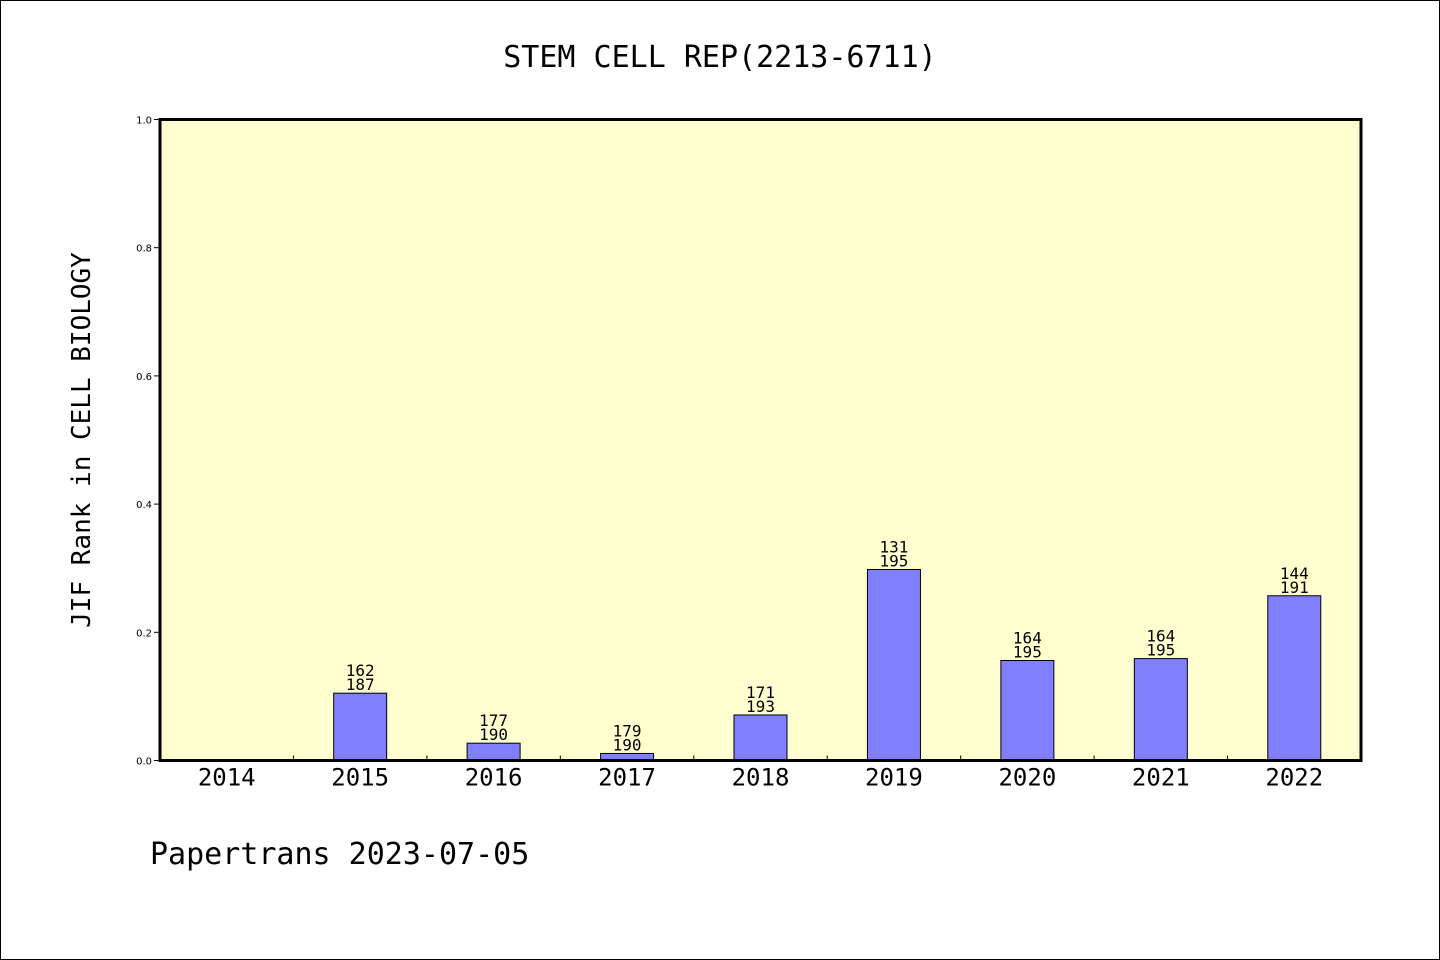 The image size is (1440, 960). What do you see at coordinates (894, 778) in the screenshot?
I see `x-tick-label: 2019` at bounding box center [894, 778].